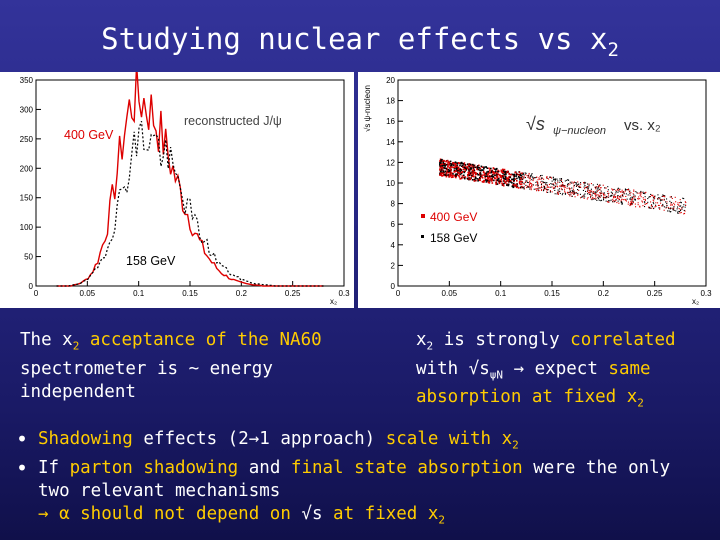  I want to click on bullet1-sub: 2, so click(515, 445).